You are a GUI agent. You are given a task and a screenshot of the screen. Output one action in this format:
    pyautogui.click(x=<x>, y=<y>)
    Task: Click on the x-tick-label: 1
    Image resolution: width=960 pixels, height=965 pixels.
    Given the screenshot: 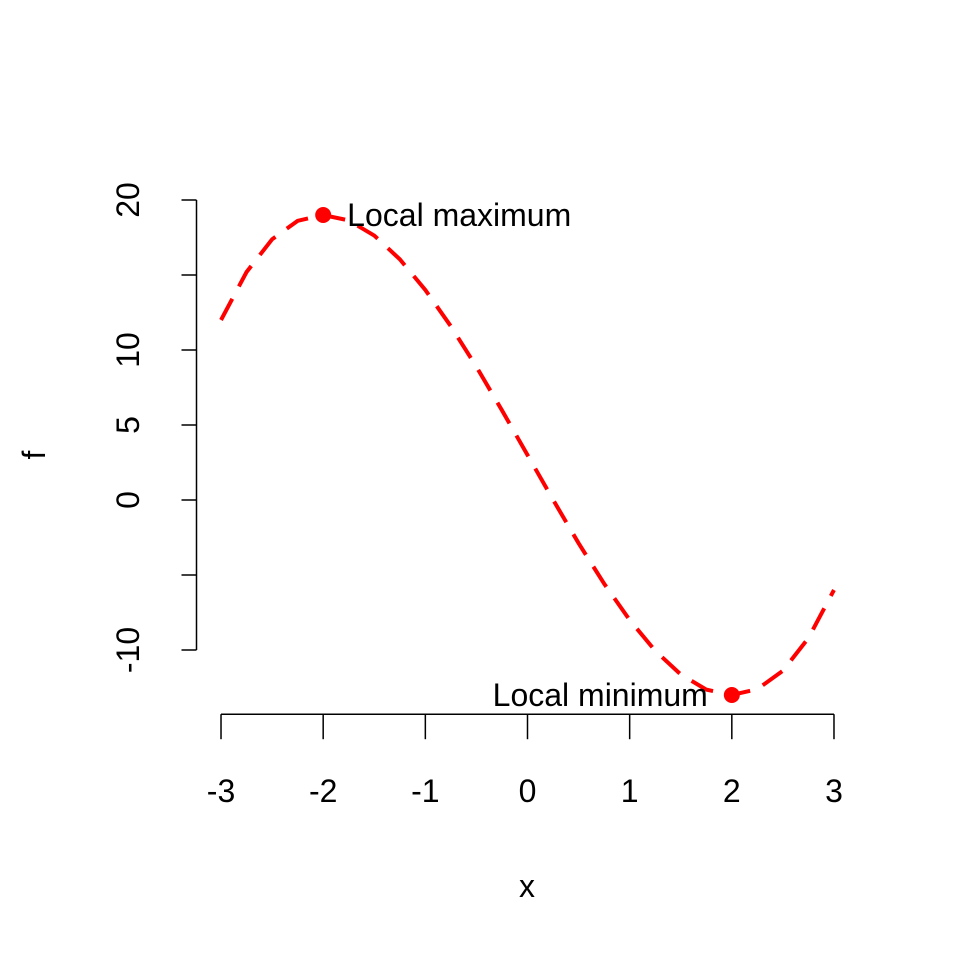 What is the action you would take?
    pyautogui.click(x=630, y=791)
    